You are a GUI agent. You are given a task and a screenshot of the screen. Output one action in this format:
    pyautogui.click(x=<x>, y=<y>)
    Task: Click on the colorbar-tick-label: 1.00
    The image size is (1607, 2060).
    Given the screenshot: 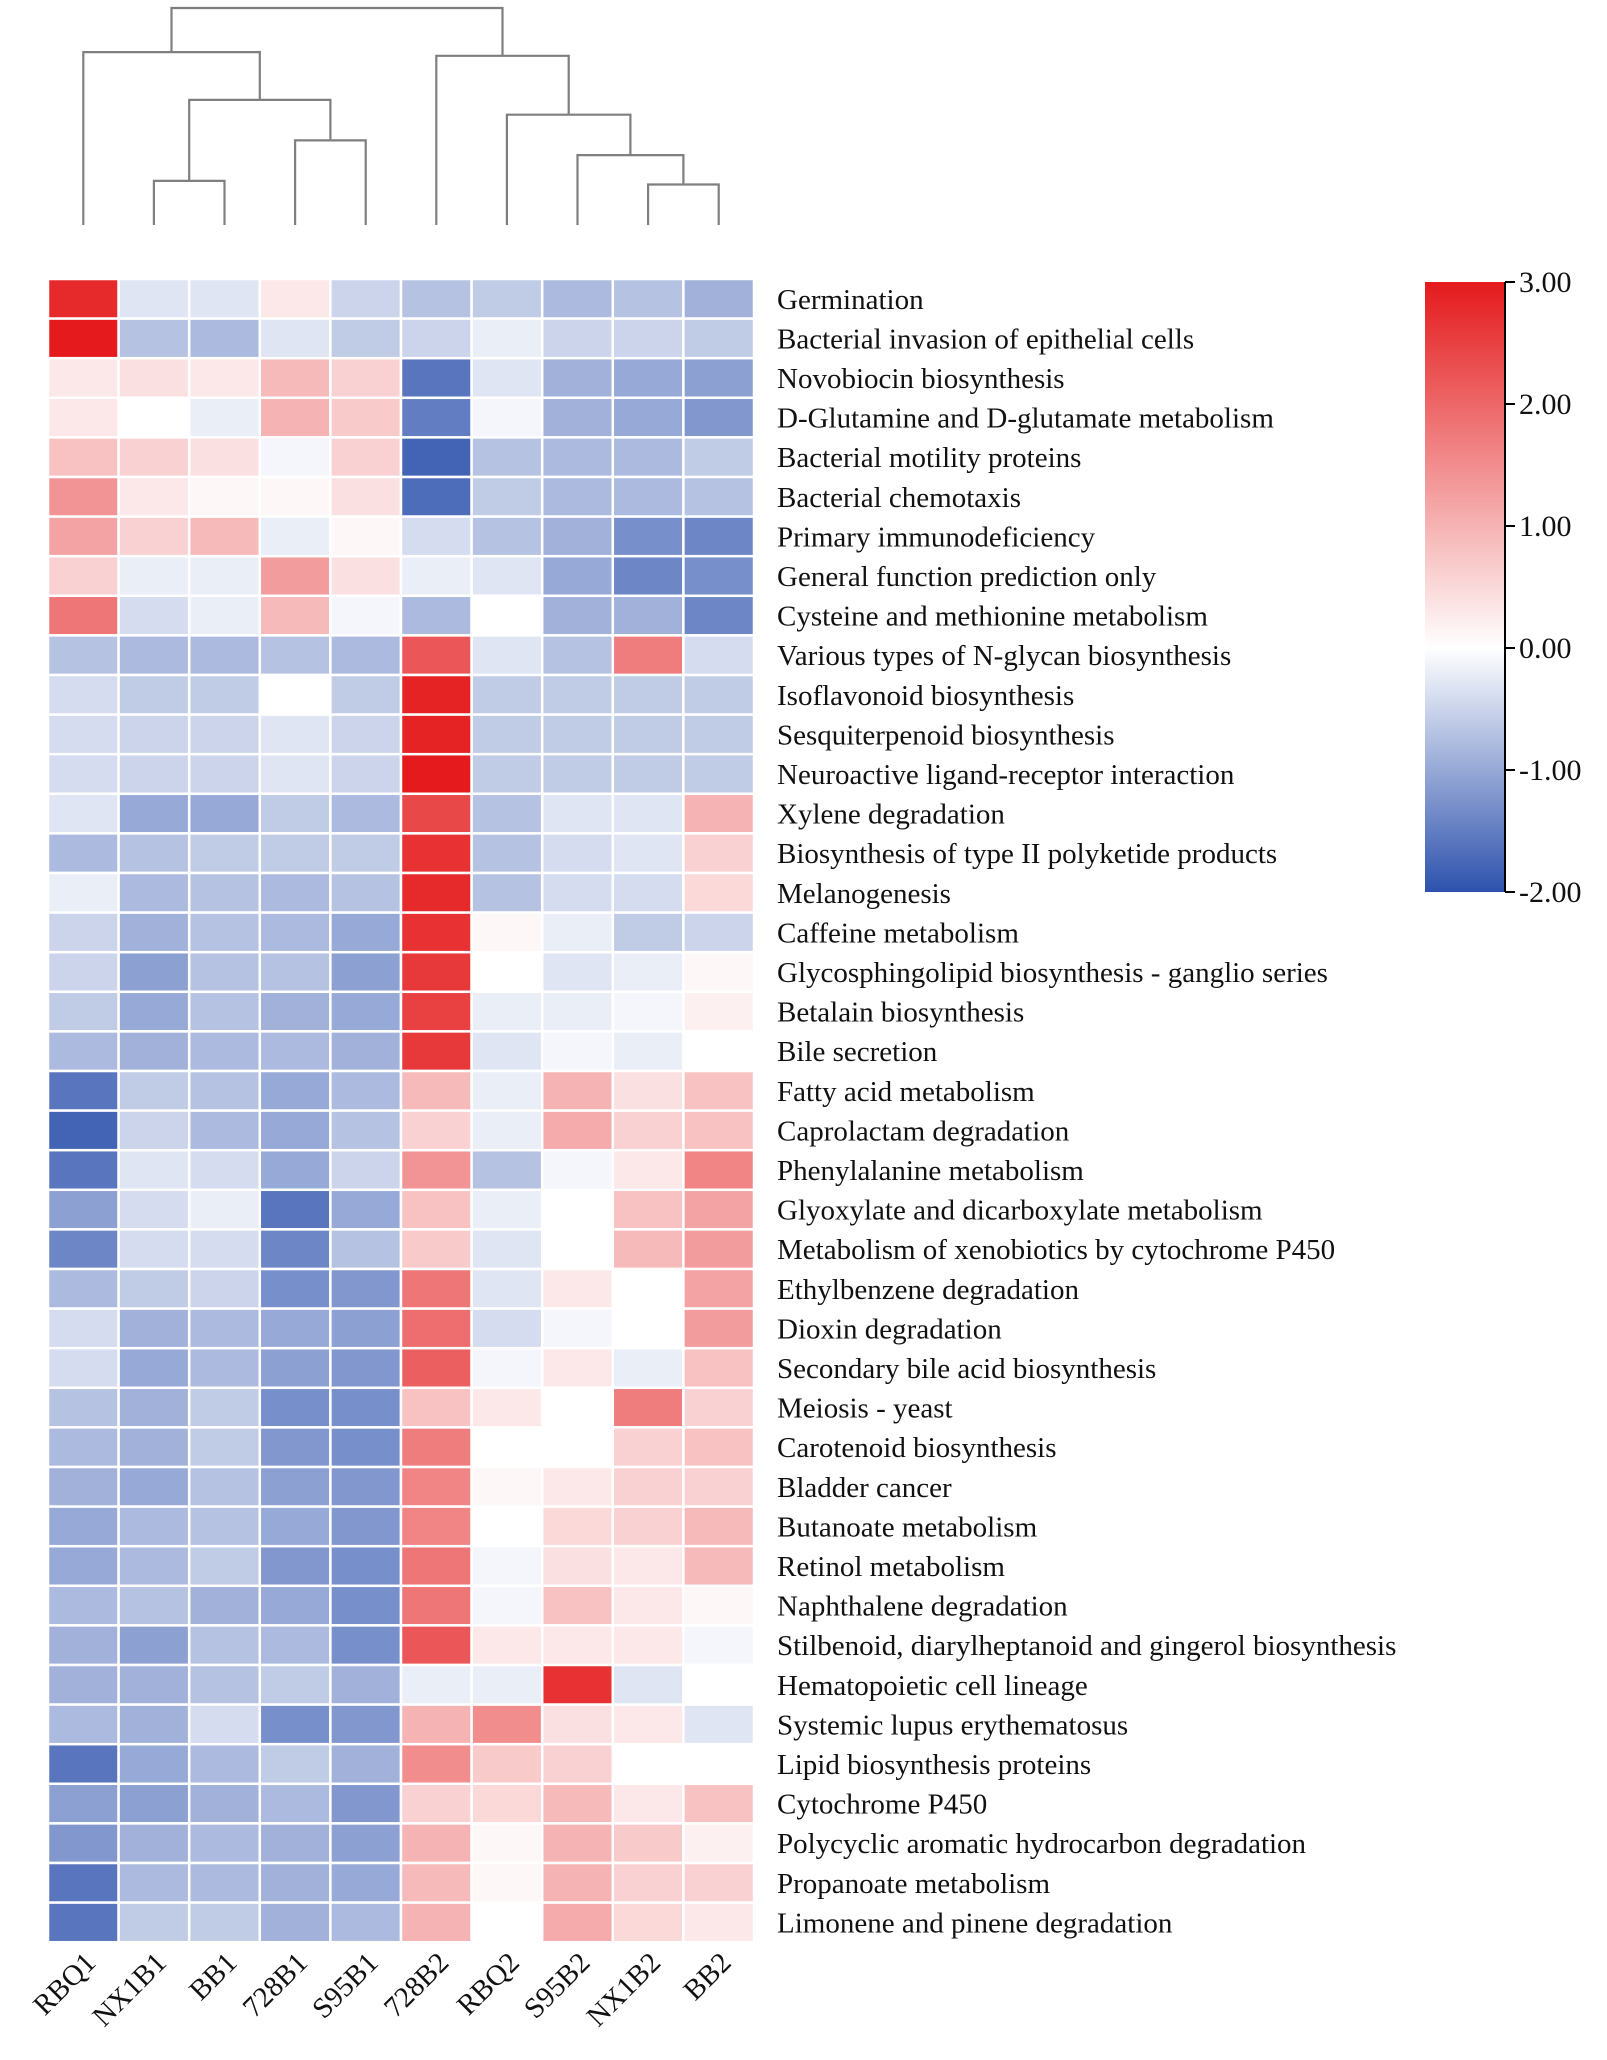 What is the action you would take?
    pyautogui.click(x=1545, y=526)
    